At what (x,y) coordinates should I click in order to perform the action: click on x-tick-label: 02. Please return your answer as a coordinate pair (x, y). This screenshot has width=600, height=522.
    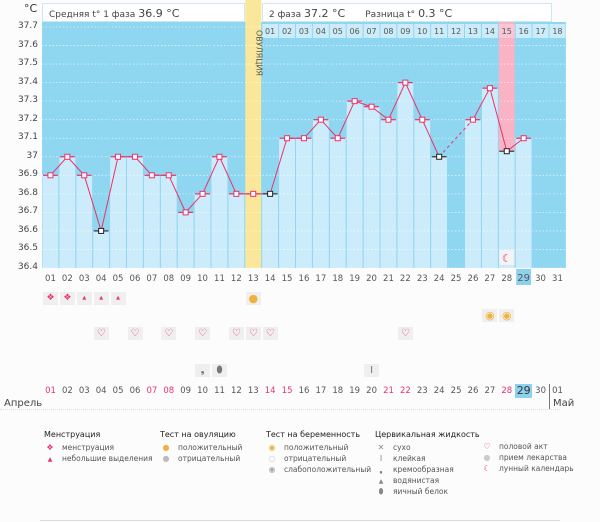
    Looking at the image, I should click on (67, 279).